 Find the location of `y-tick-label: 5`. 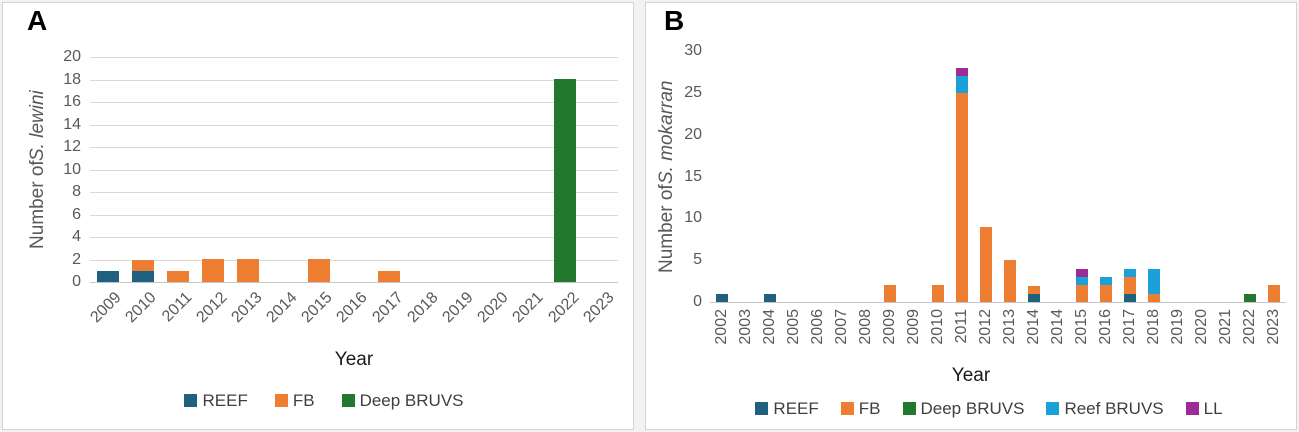

y-tick-label: 5 is located at coordinates (697, 260).